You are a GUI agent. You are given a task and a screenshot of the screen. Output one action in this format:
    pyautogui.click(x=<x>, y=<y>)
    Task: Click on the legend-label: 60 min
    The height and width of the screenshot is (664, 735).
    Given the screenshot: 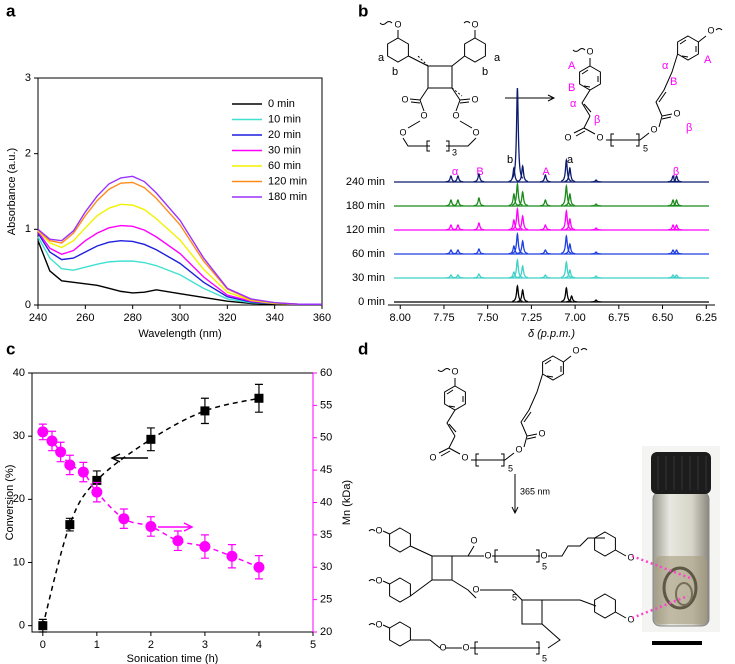 What is the action you would take?
    pyautogui.click(x=284, y=166)
    